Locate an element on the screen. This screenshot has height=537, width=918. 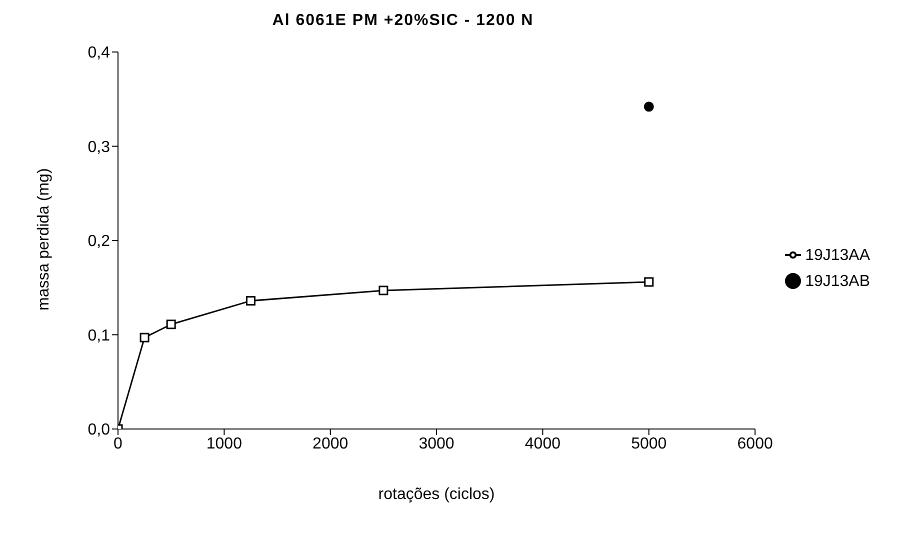
legend-label: 19J13AB is located at coordinates (837, 281).